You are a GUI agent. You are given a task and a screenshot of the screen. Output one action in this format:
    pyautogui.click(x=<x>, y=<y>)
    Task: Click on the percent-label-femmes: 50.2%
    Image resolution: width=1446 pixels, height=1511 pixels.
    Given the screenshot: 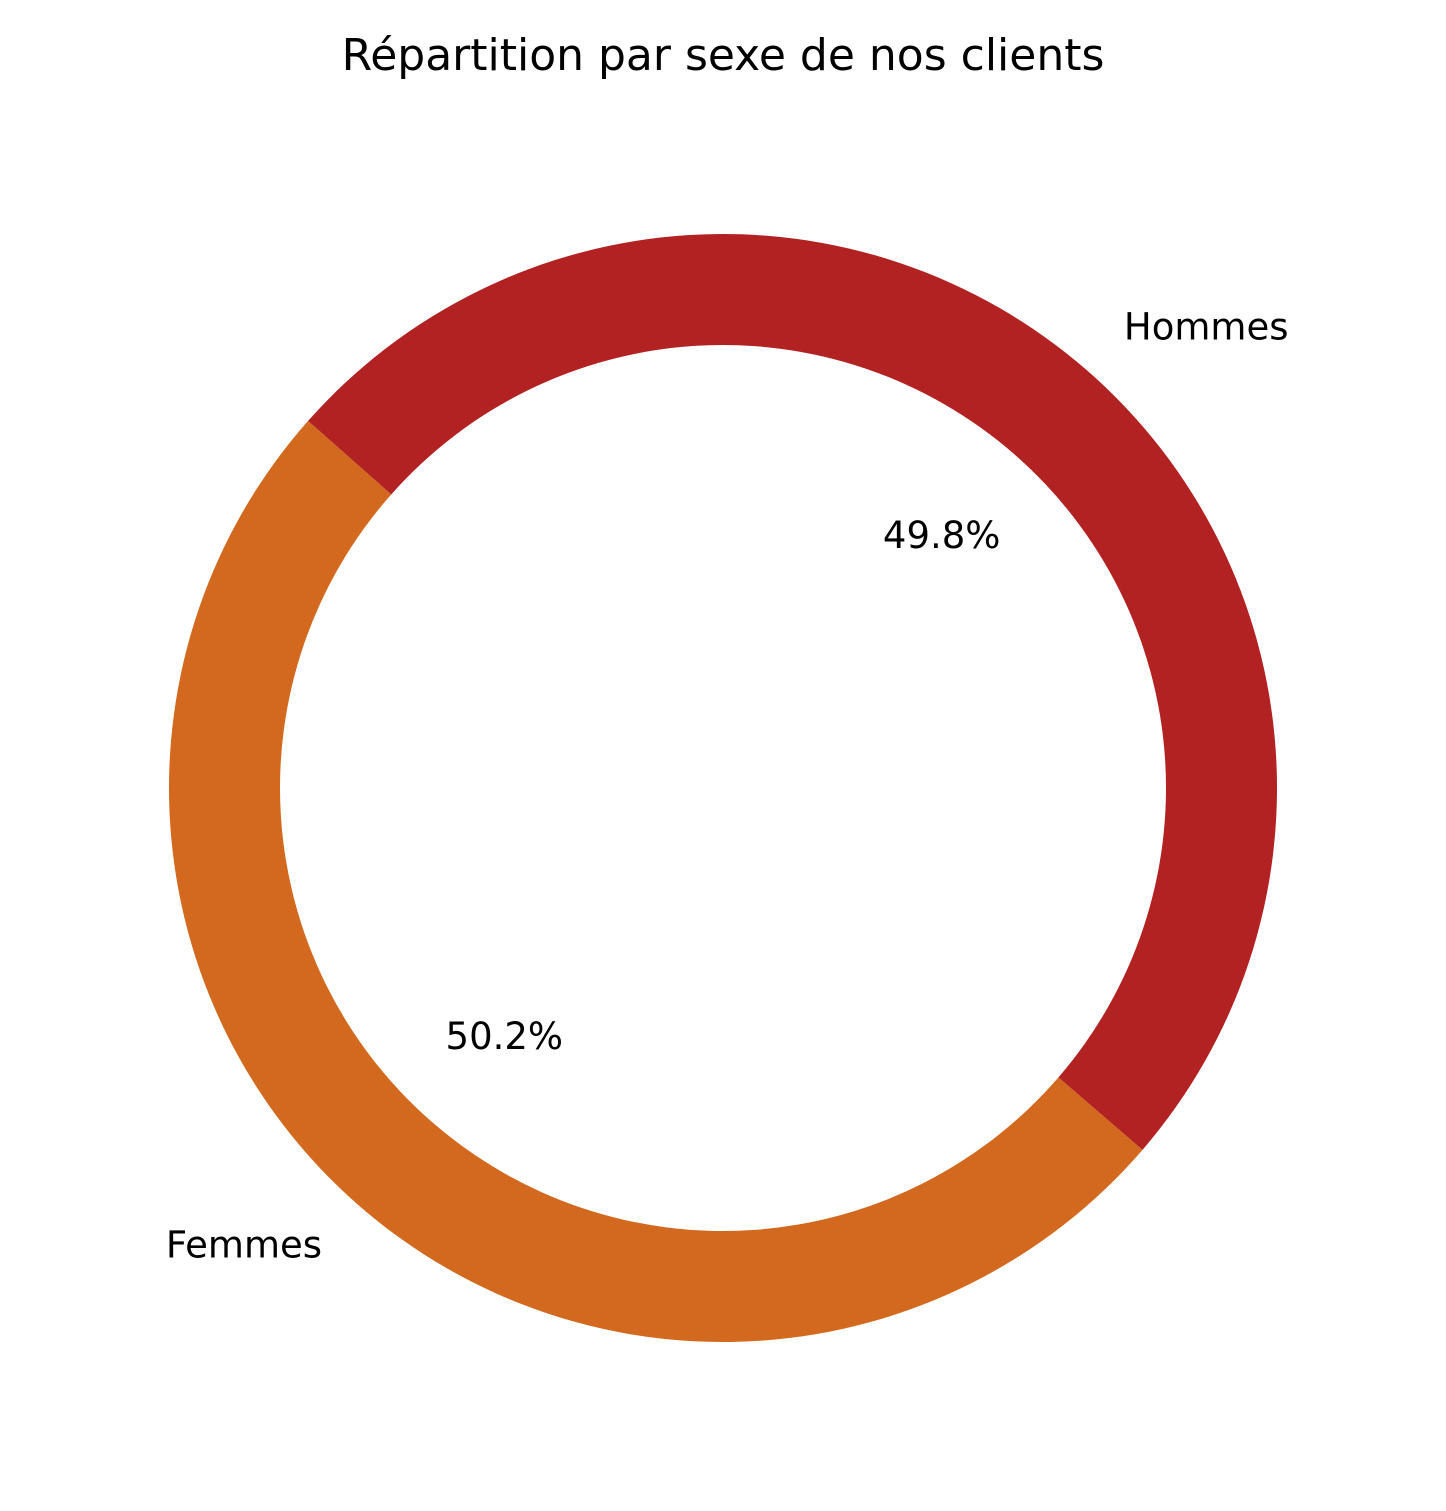 What is the action you would take?
    pyautogui.click(x=505, y=1036)
    